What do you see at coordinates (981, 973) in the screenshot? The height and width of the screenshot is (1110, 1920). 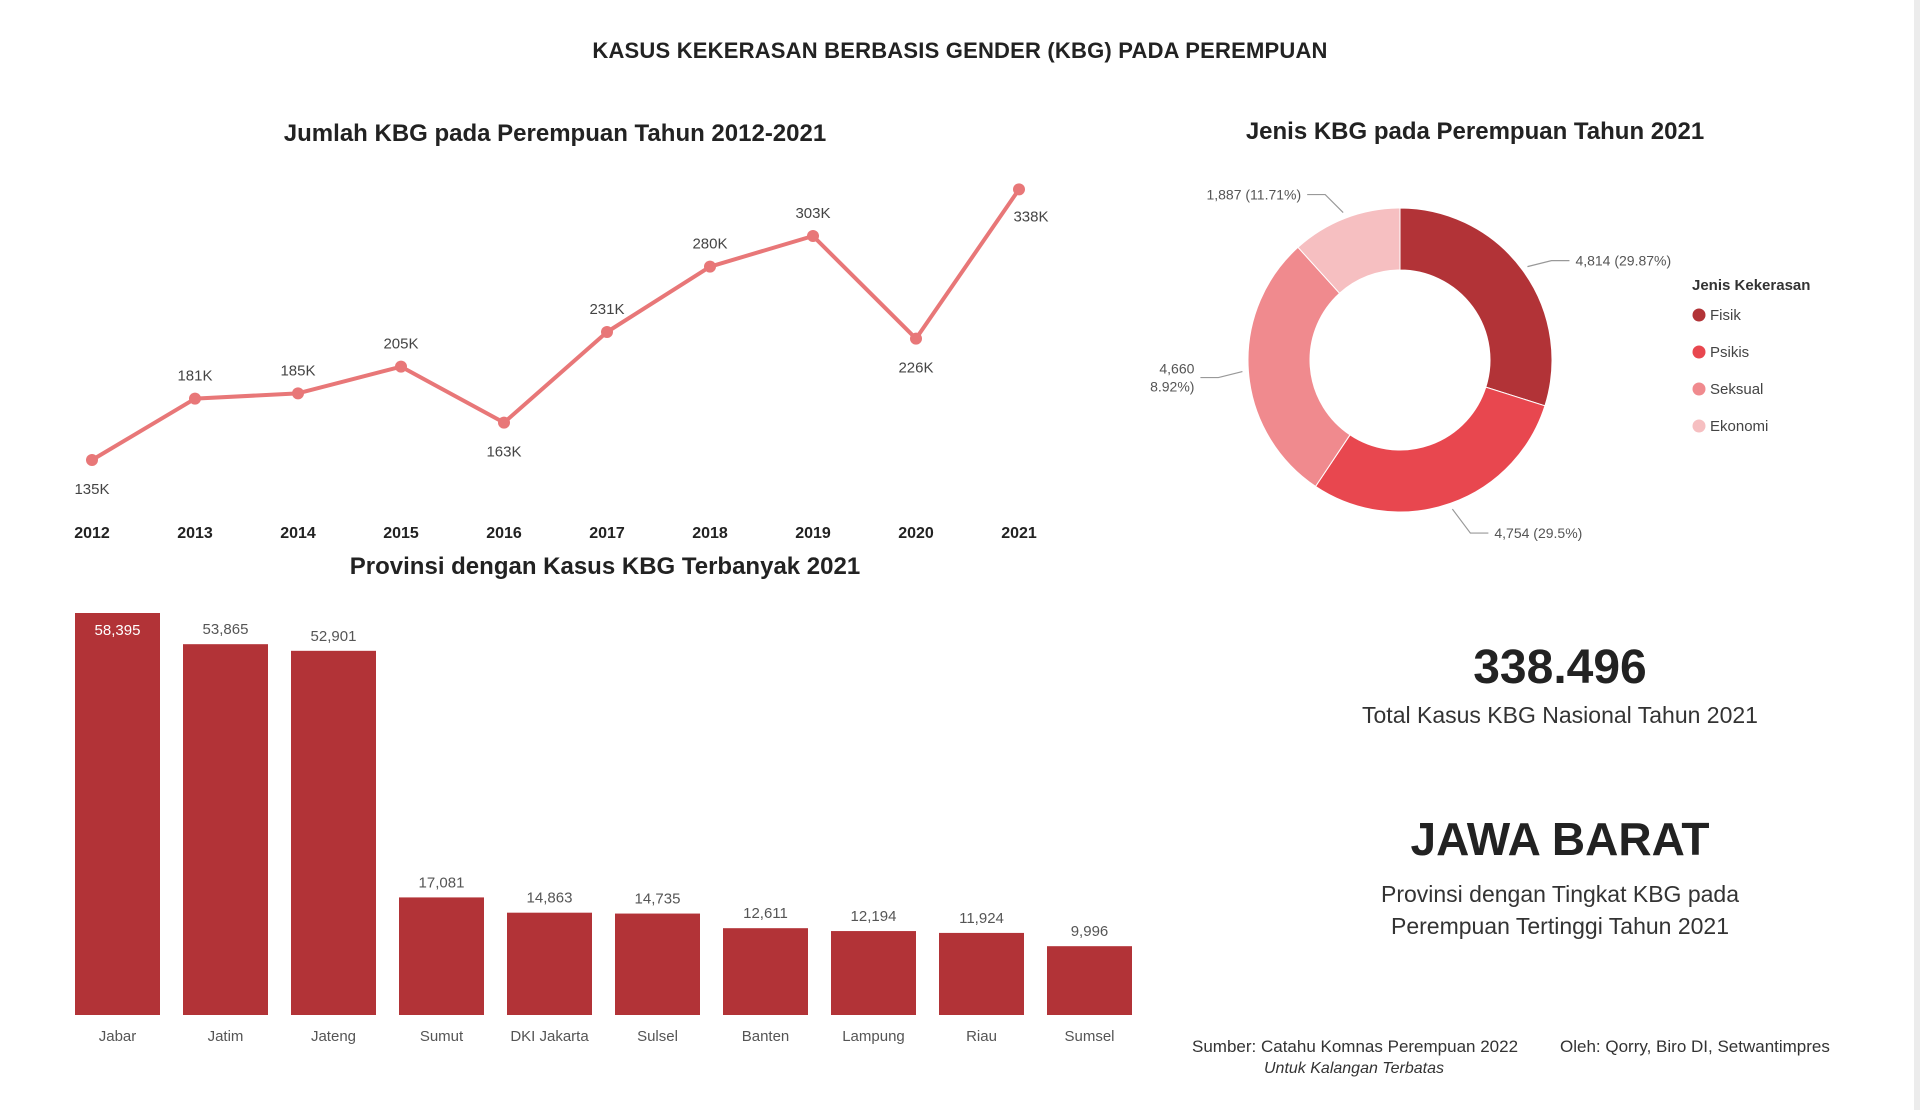 I see `bar-riau` at bounding box center [981, 973].